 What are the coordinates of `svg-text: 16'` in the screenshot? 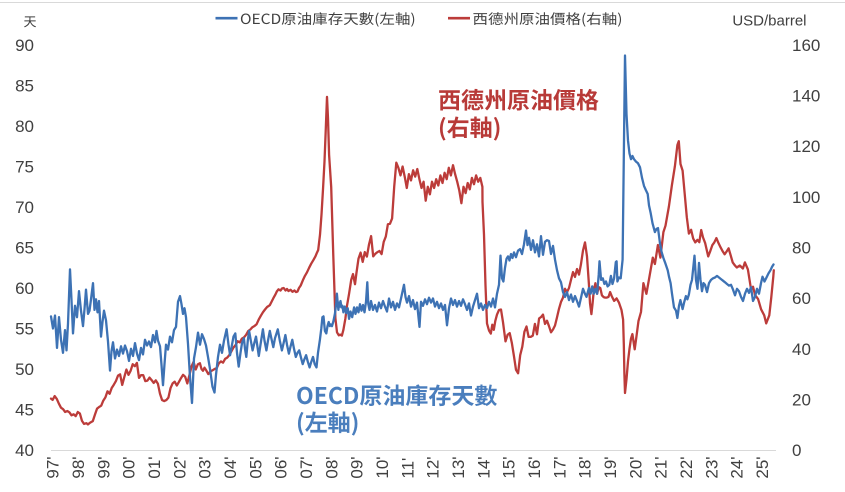 It's located at (534, 467).